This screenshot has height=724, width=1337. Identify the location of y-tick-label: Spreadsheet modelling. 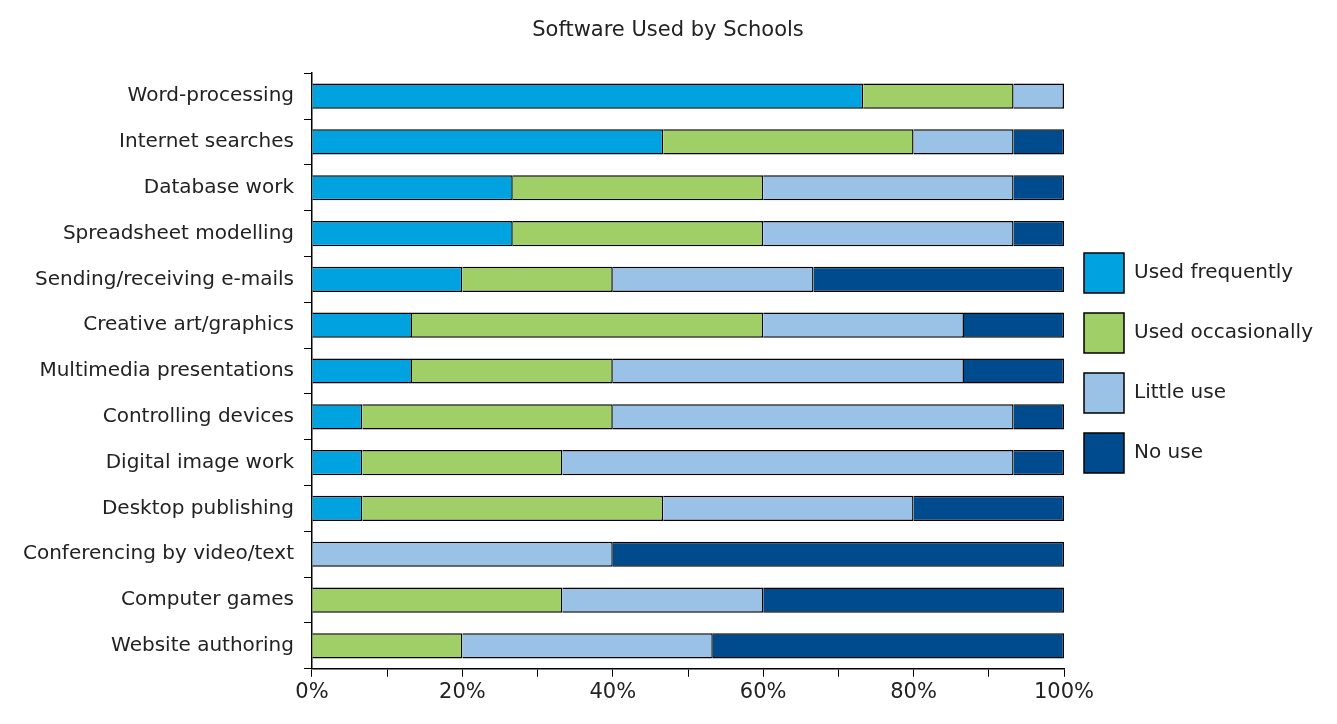
(178, 231).